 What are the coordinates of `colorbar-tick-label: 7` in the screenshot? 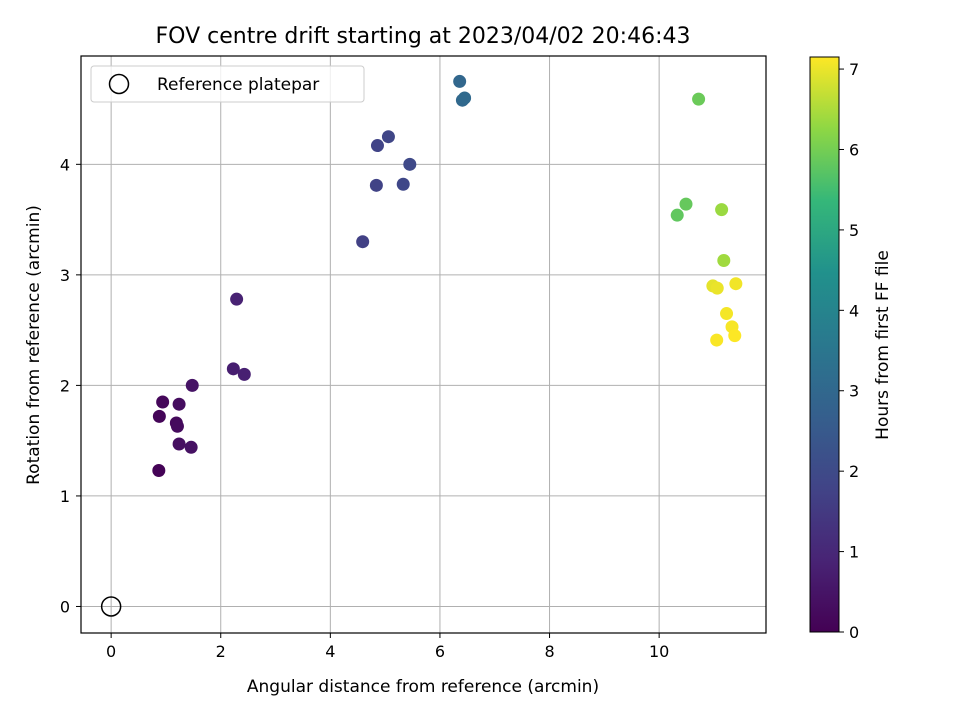 It's located at (854, 69).